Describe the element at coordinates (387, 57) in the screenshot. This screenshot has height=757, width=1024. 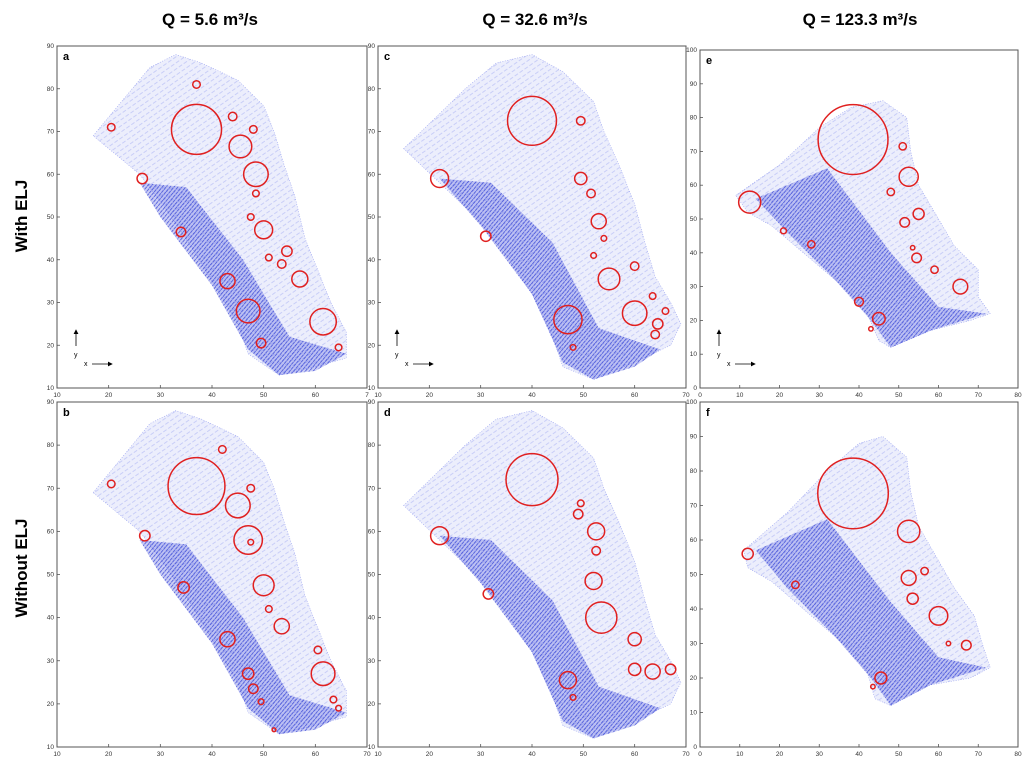
I see `panel-label: c` at that location.